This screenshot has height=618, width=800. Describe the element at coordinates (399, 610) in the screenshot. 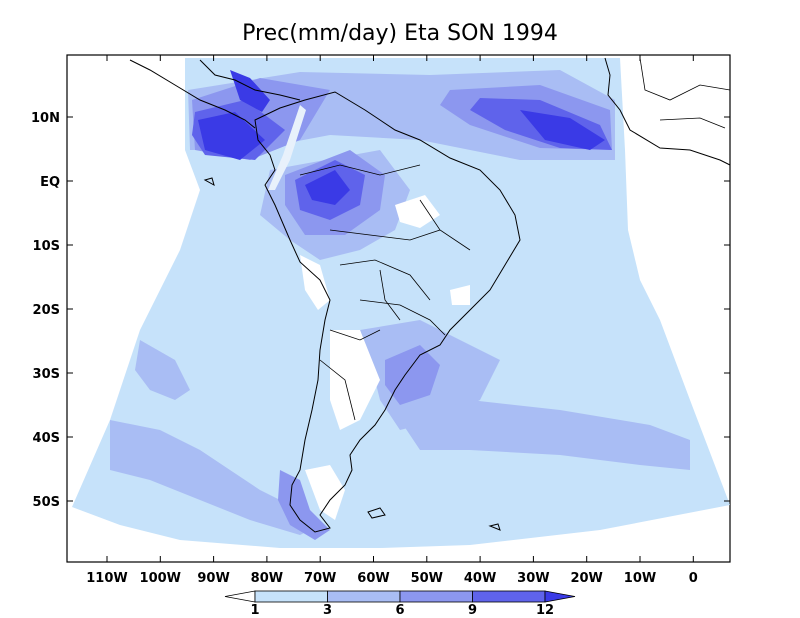

I see `colorbar-level-label: 6` at that location.